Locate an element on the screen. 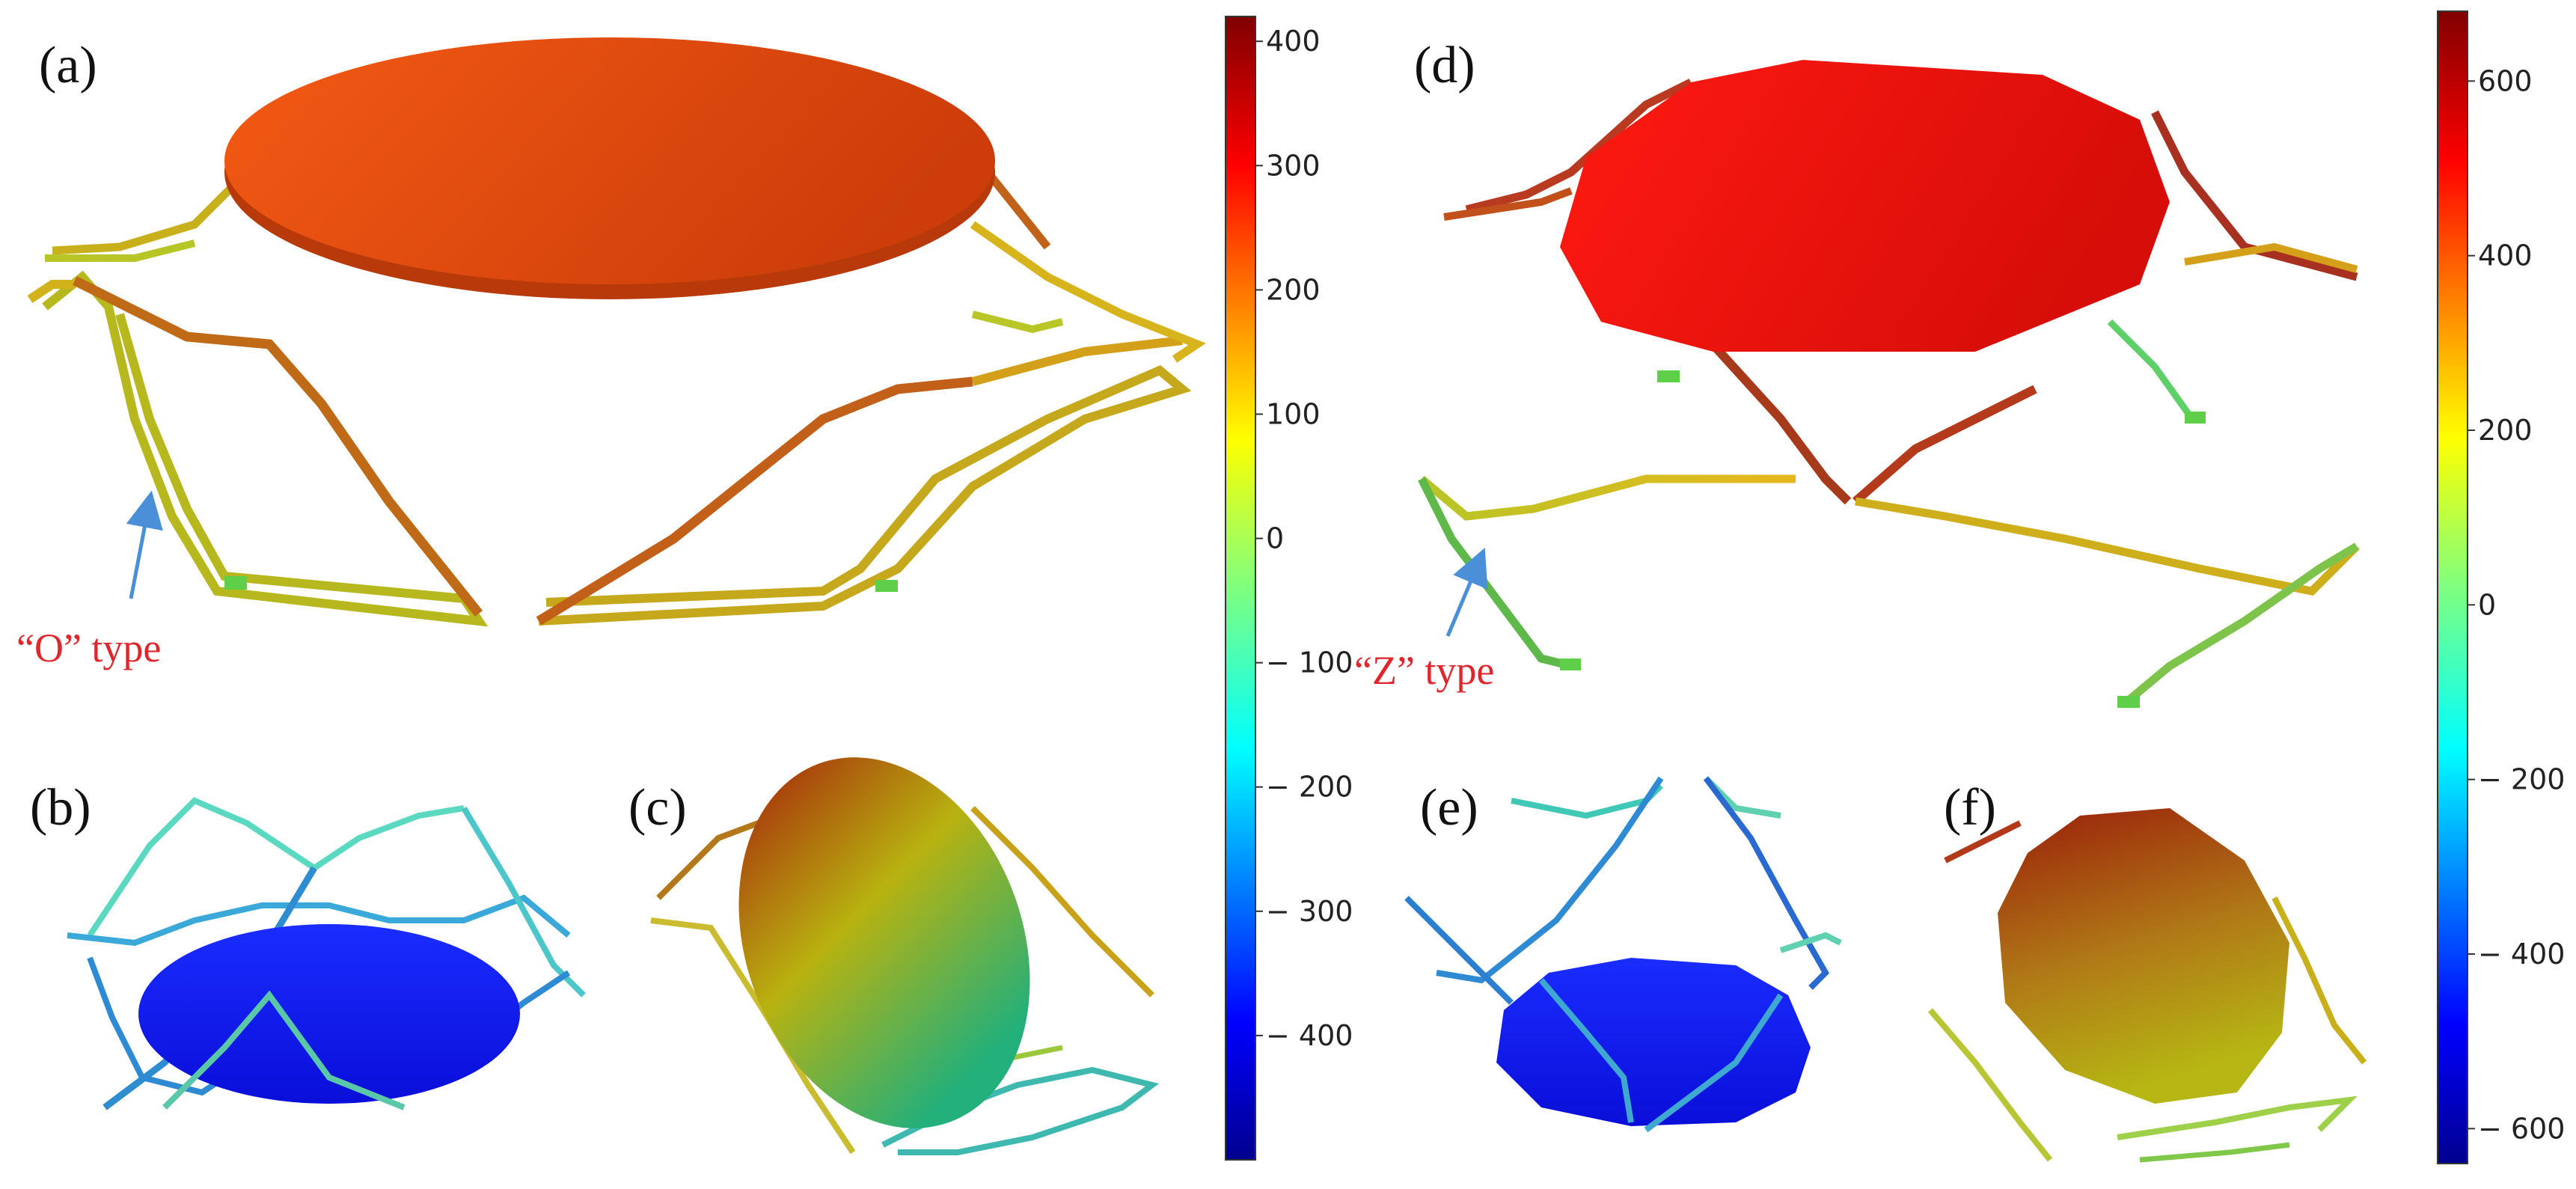 The image size is (2576, 1189). panel-b-disc is located at coordinates (329, 1014).